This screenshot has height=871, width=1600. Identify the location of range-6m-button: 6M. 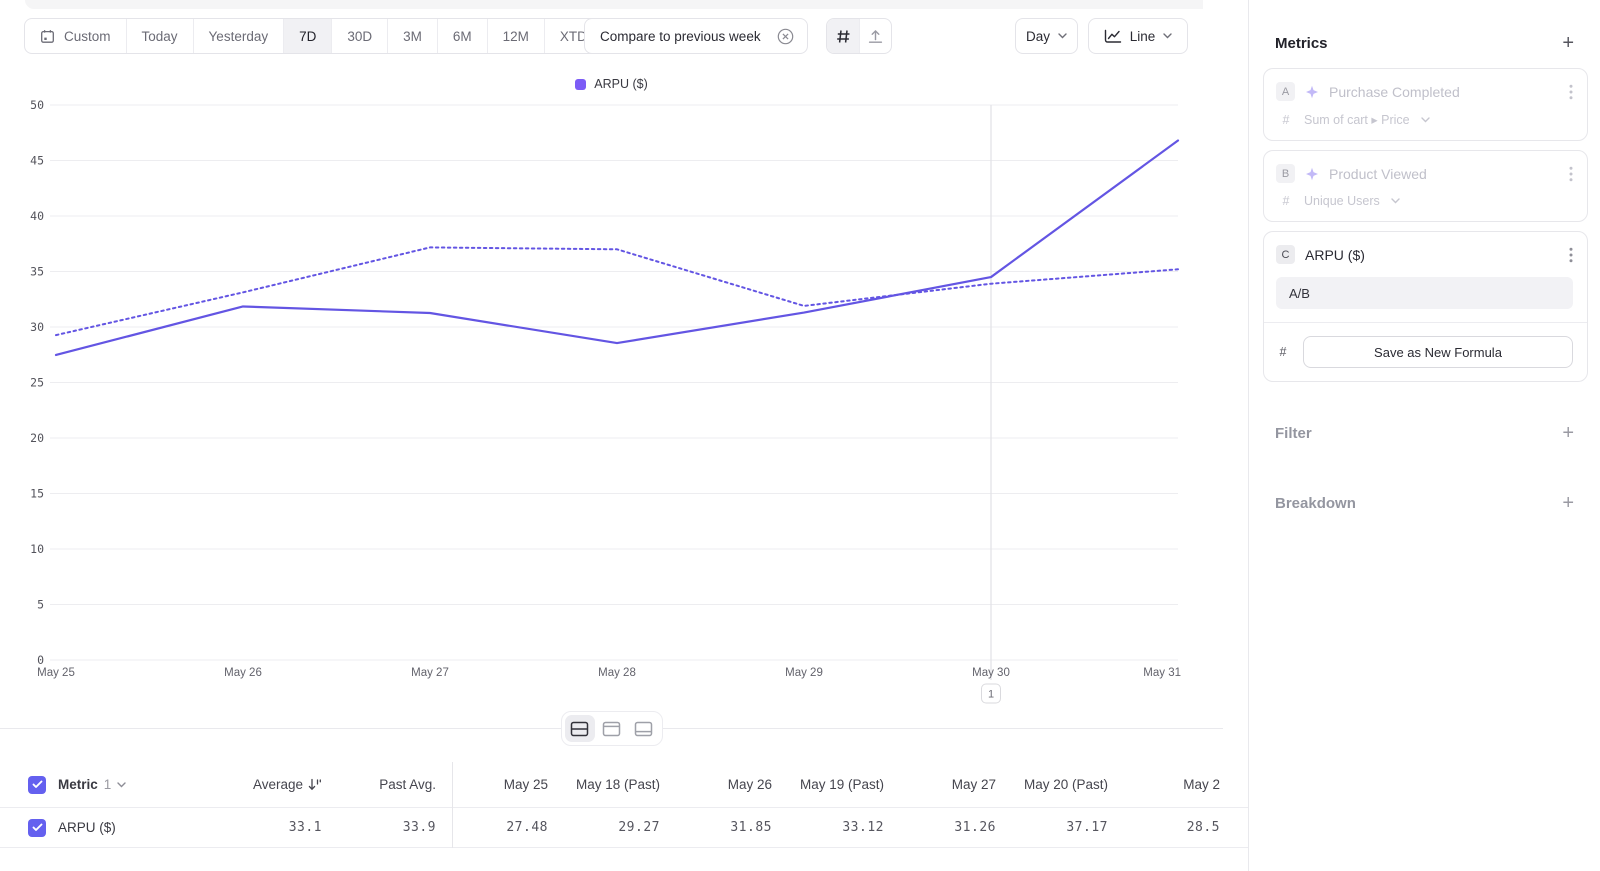
(463, 36).